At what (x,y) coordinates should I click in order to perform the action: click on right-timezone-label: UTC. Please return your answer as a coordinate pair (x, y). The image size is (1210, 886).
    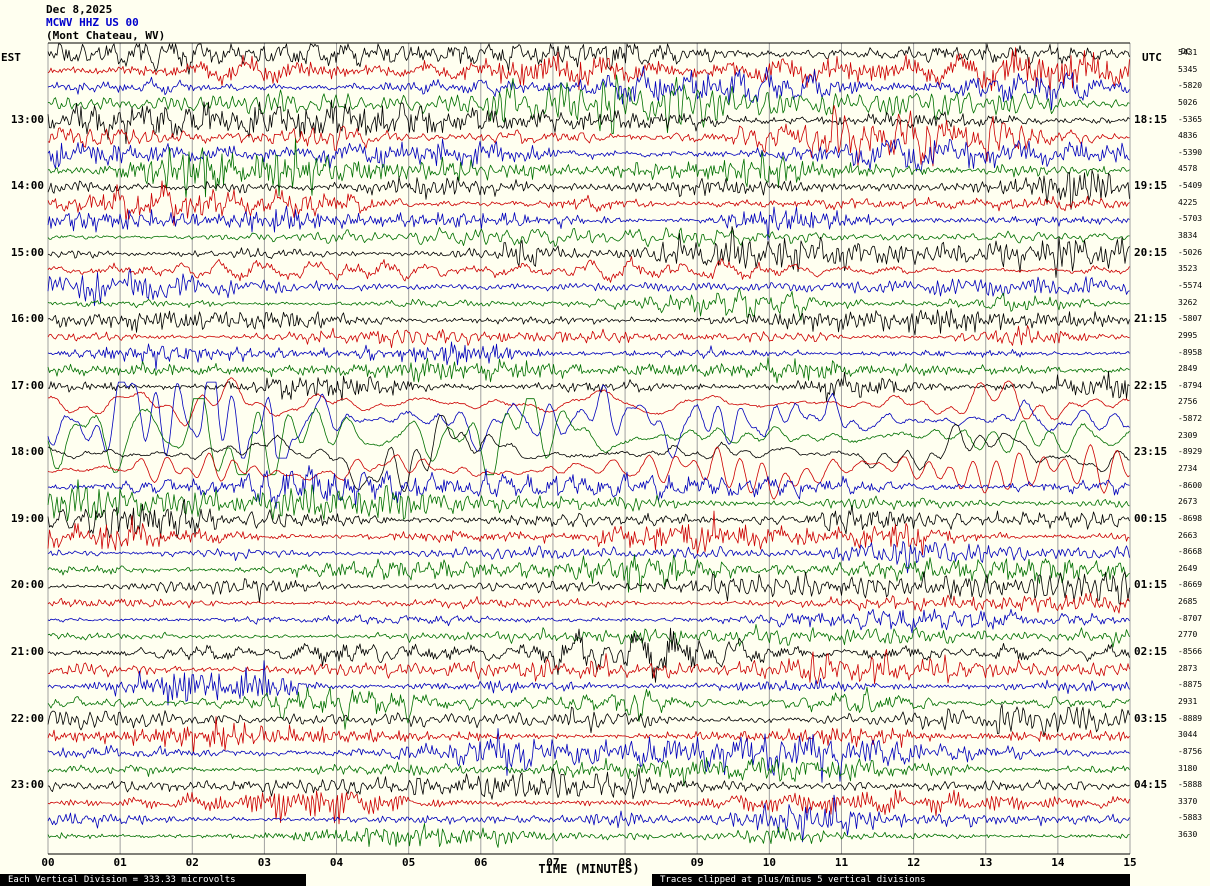
    Looking at the image, I should click on (1152, 57).